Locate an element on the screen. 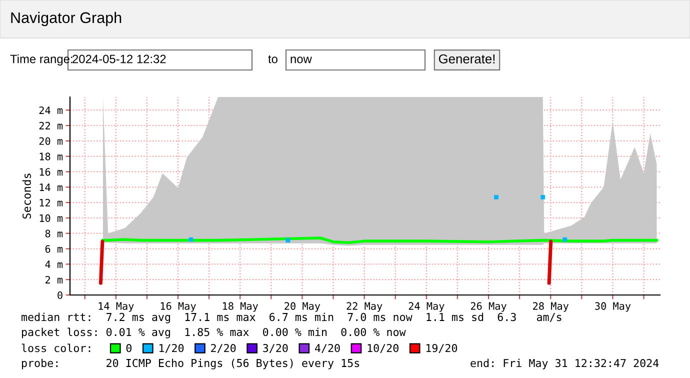 The height and width of the screenshot is (378, 690). legend-label: 3/20 is located at coordinates (275, 349).